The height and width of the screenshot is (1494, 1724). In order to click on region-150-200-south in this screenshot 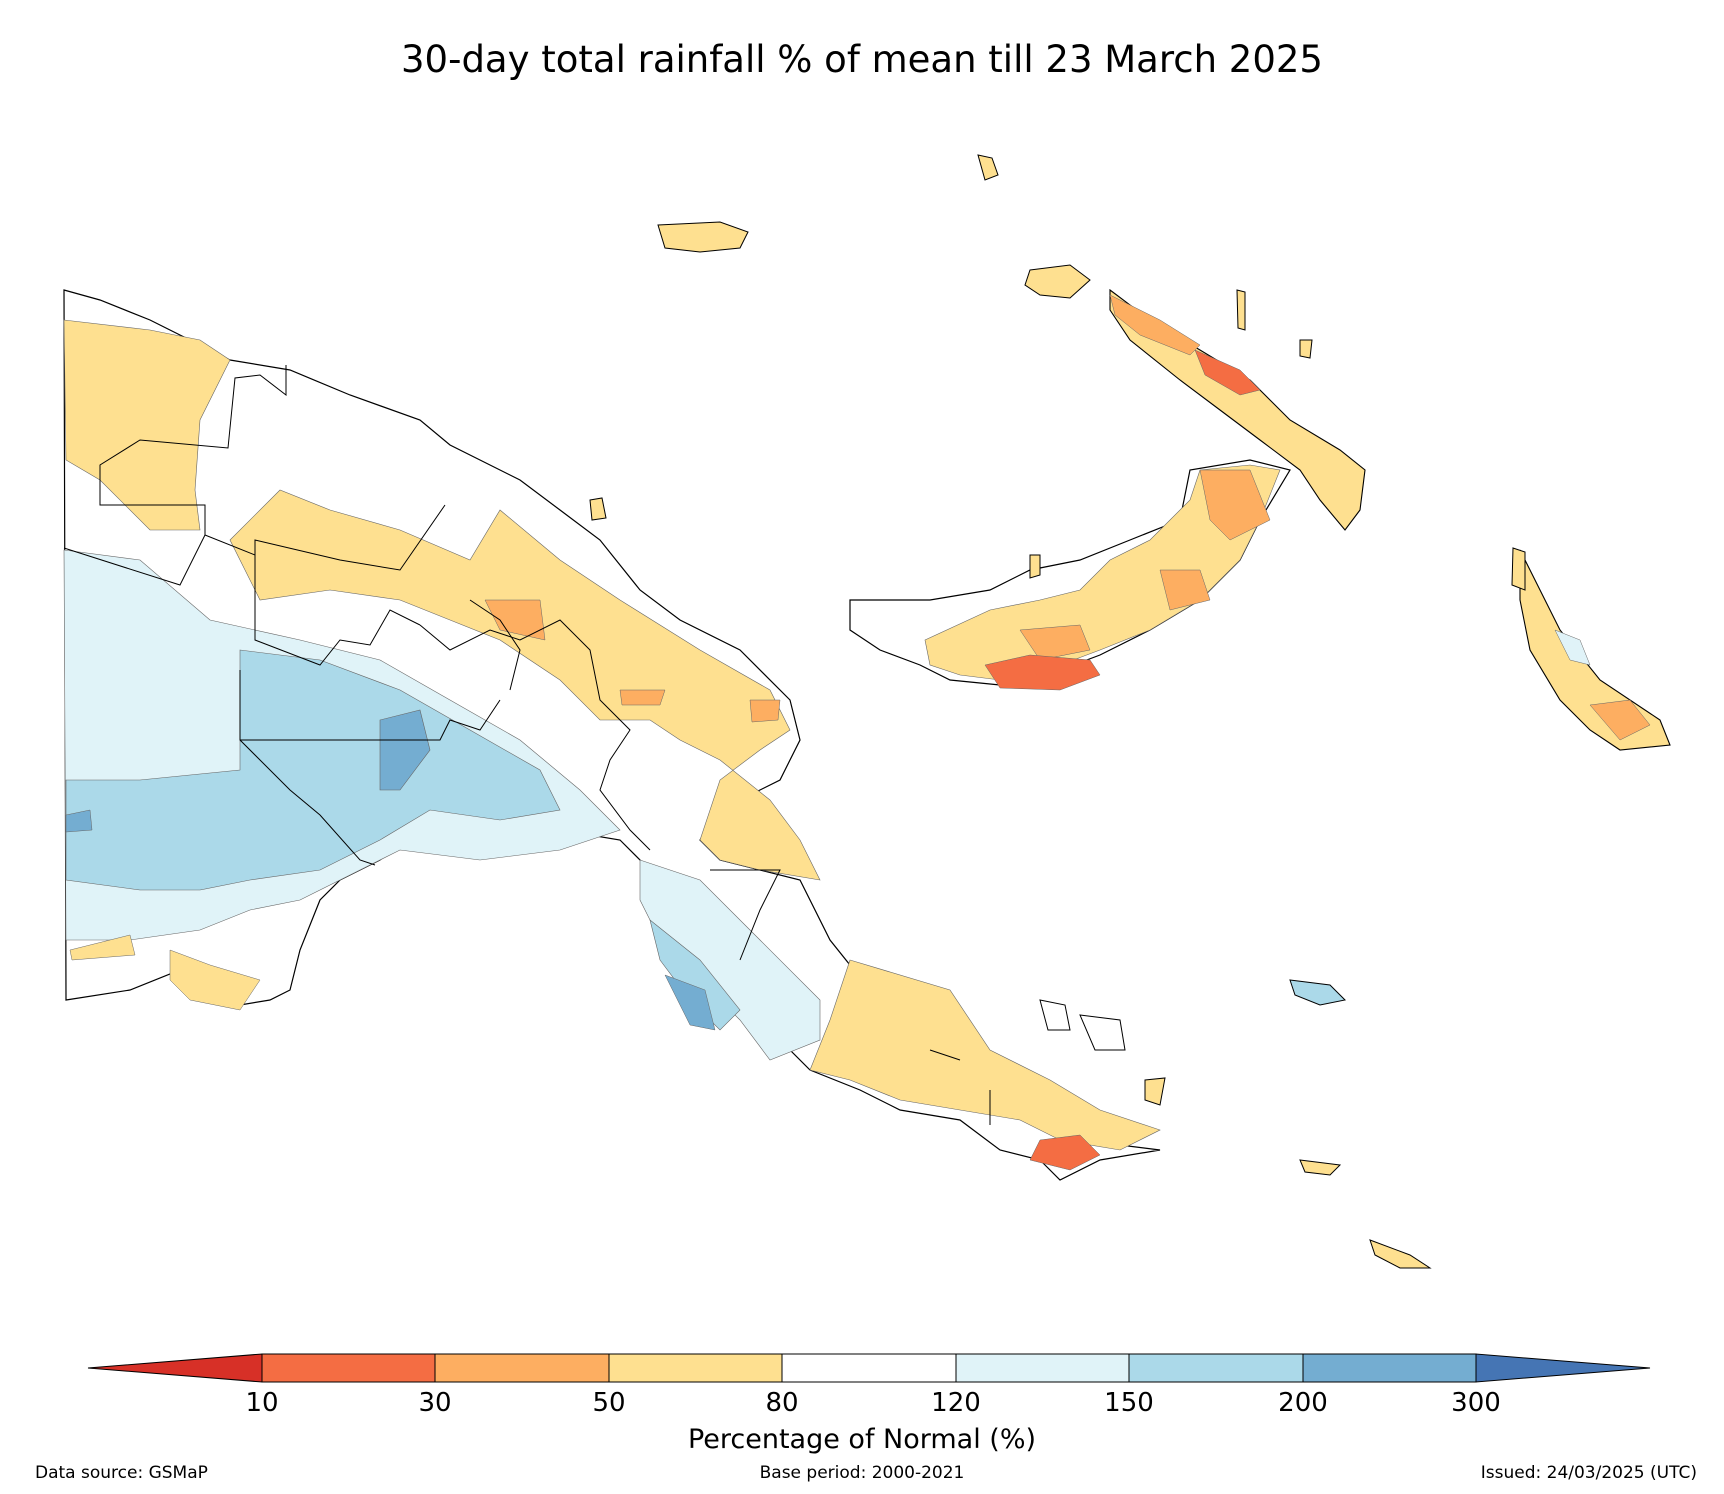, I will do `click(695, 975)`.